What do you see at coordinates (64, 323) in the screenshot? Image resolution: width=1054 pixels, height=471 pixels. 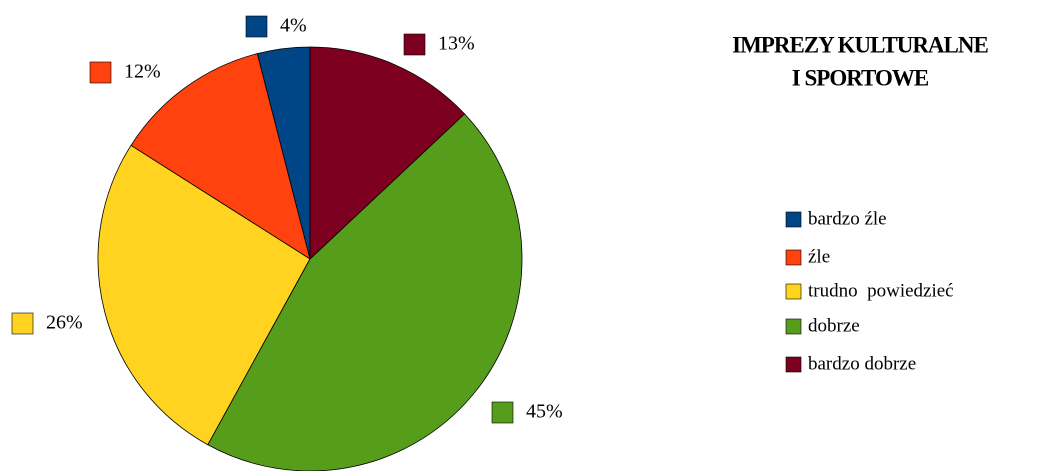 I see `data-label: 26%` at bounding box center [64, 323].